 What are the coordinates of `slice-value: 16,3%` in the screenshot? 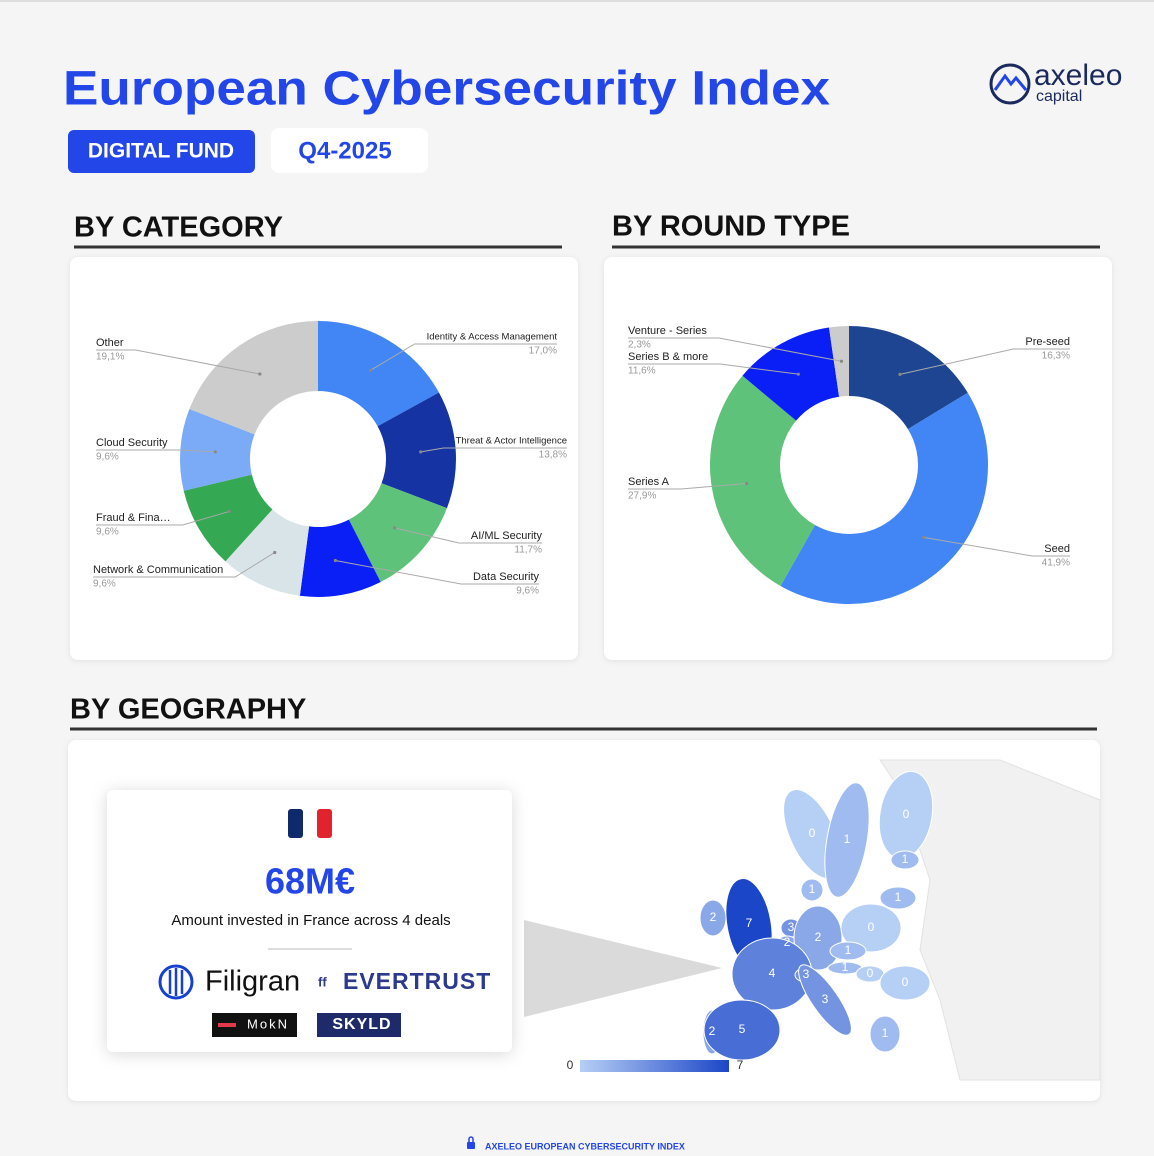 It's located at (1056, 356).